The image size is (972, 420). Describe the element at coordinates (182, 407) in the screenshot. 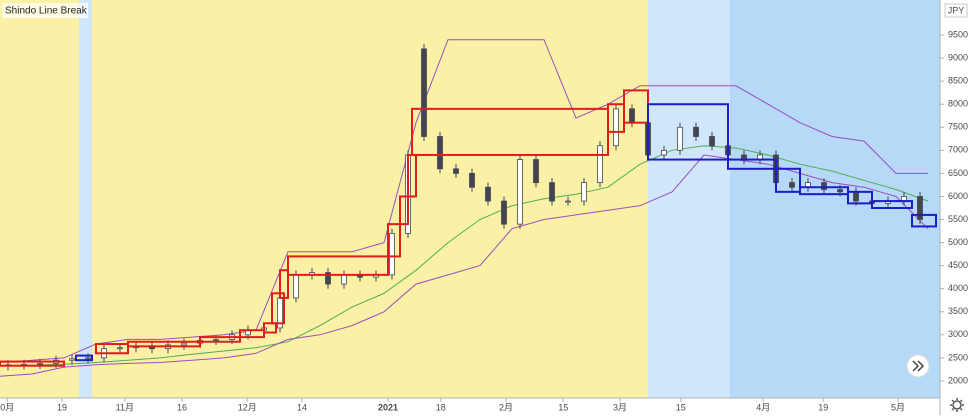

I see `x-tick-label: 16` at that location.